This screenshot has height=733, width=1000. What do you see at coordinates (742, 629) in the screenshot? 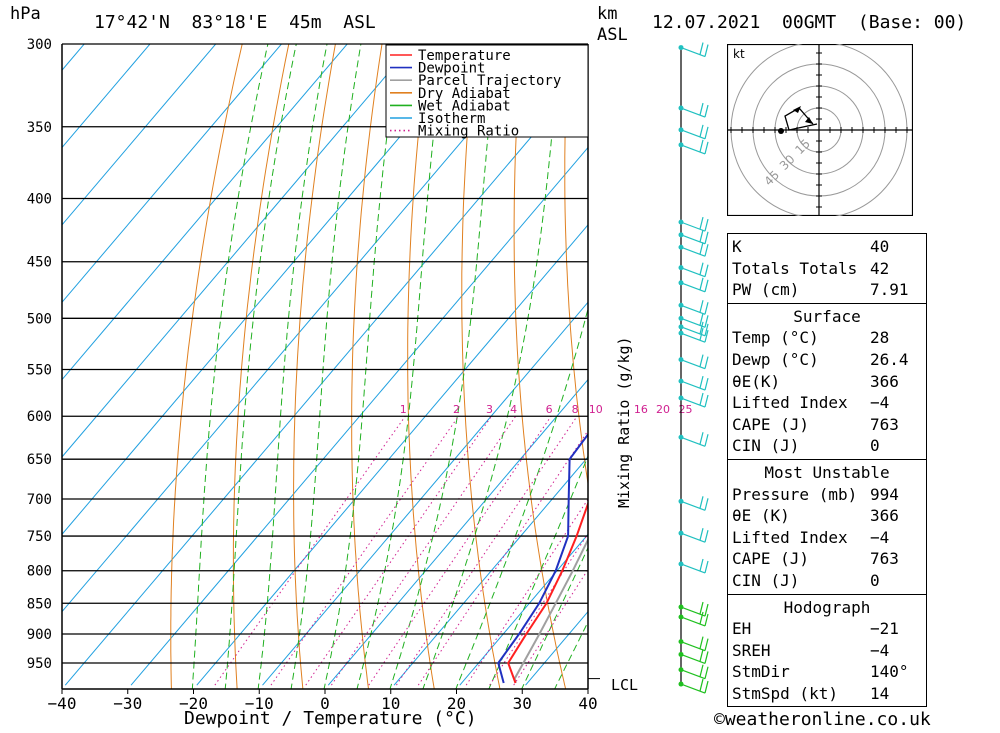
I see `stat-label: EH` at bounding box center [742, 629].